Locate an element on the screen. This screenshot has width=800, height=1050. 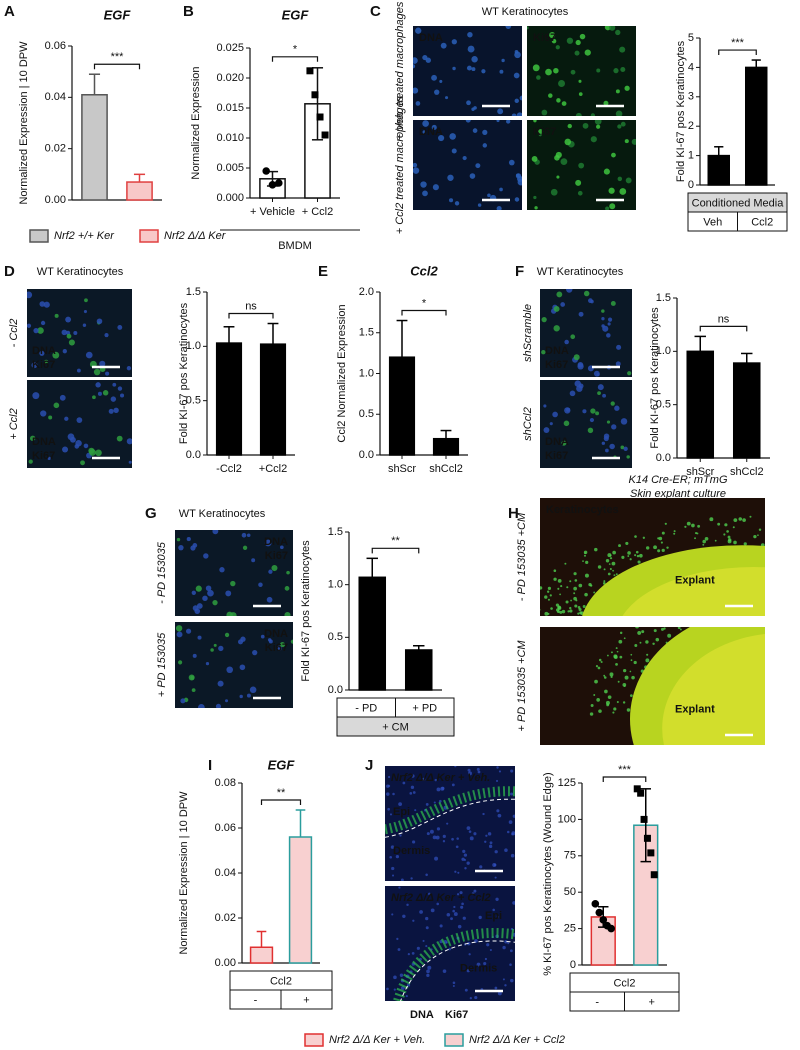
x-tick-label: - is located at coordinates (597, 1002).